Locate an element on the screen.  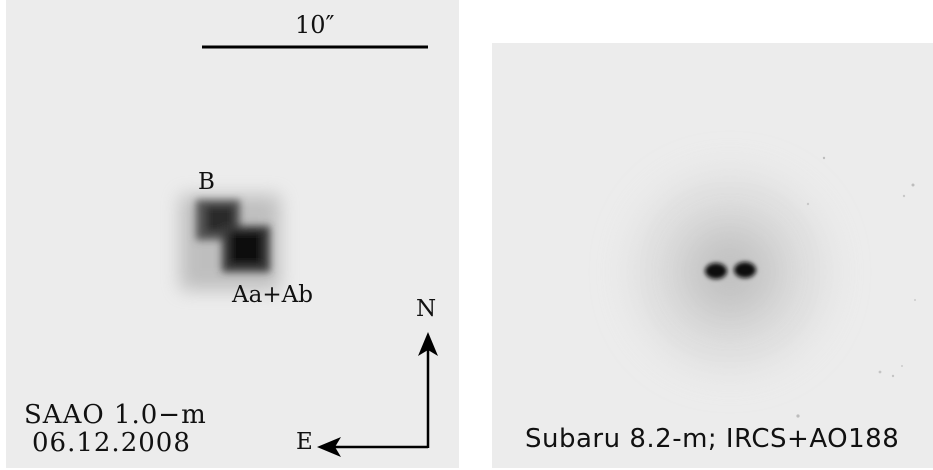
compass is located at coordinates (377, 394).